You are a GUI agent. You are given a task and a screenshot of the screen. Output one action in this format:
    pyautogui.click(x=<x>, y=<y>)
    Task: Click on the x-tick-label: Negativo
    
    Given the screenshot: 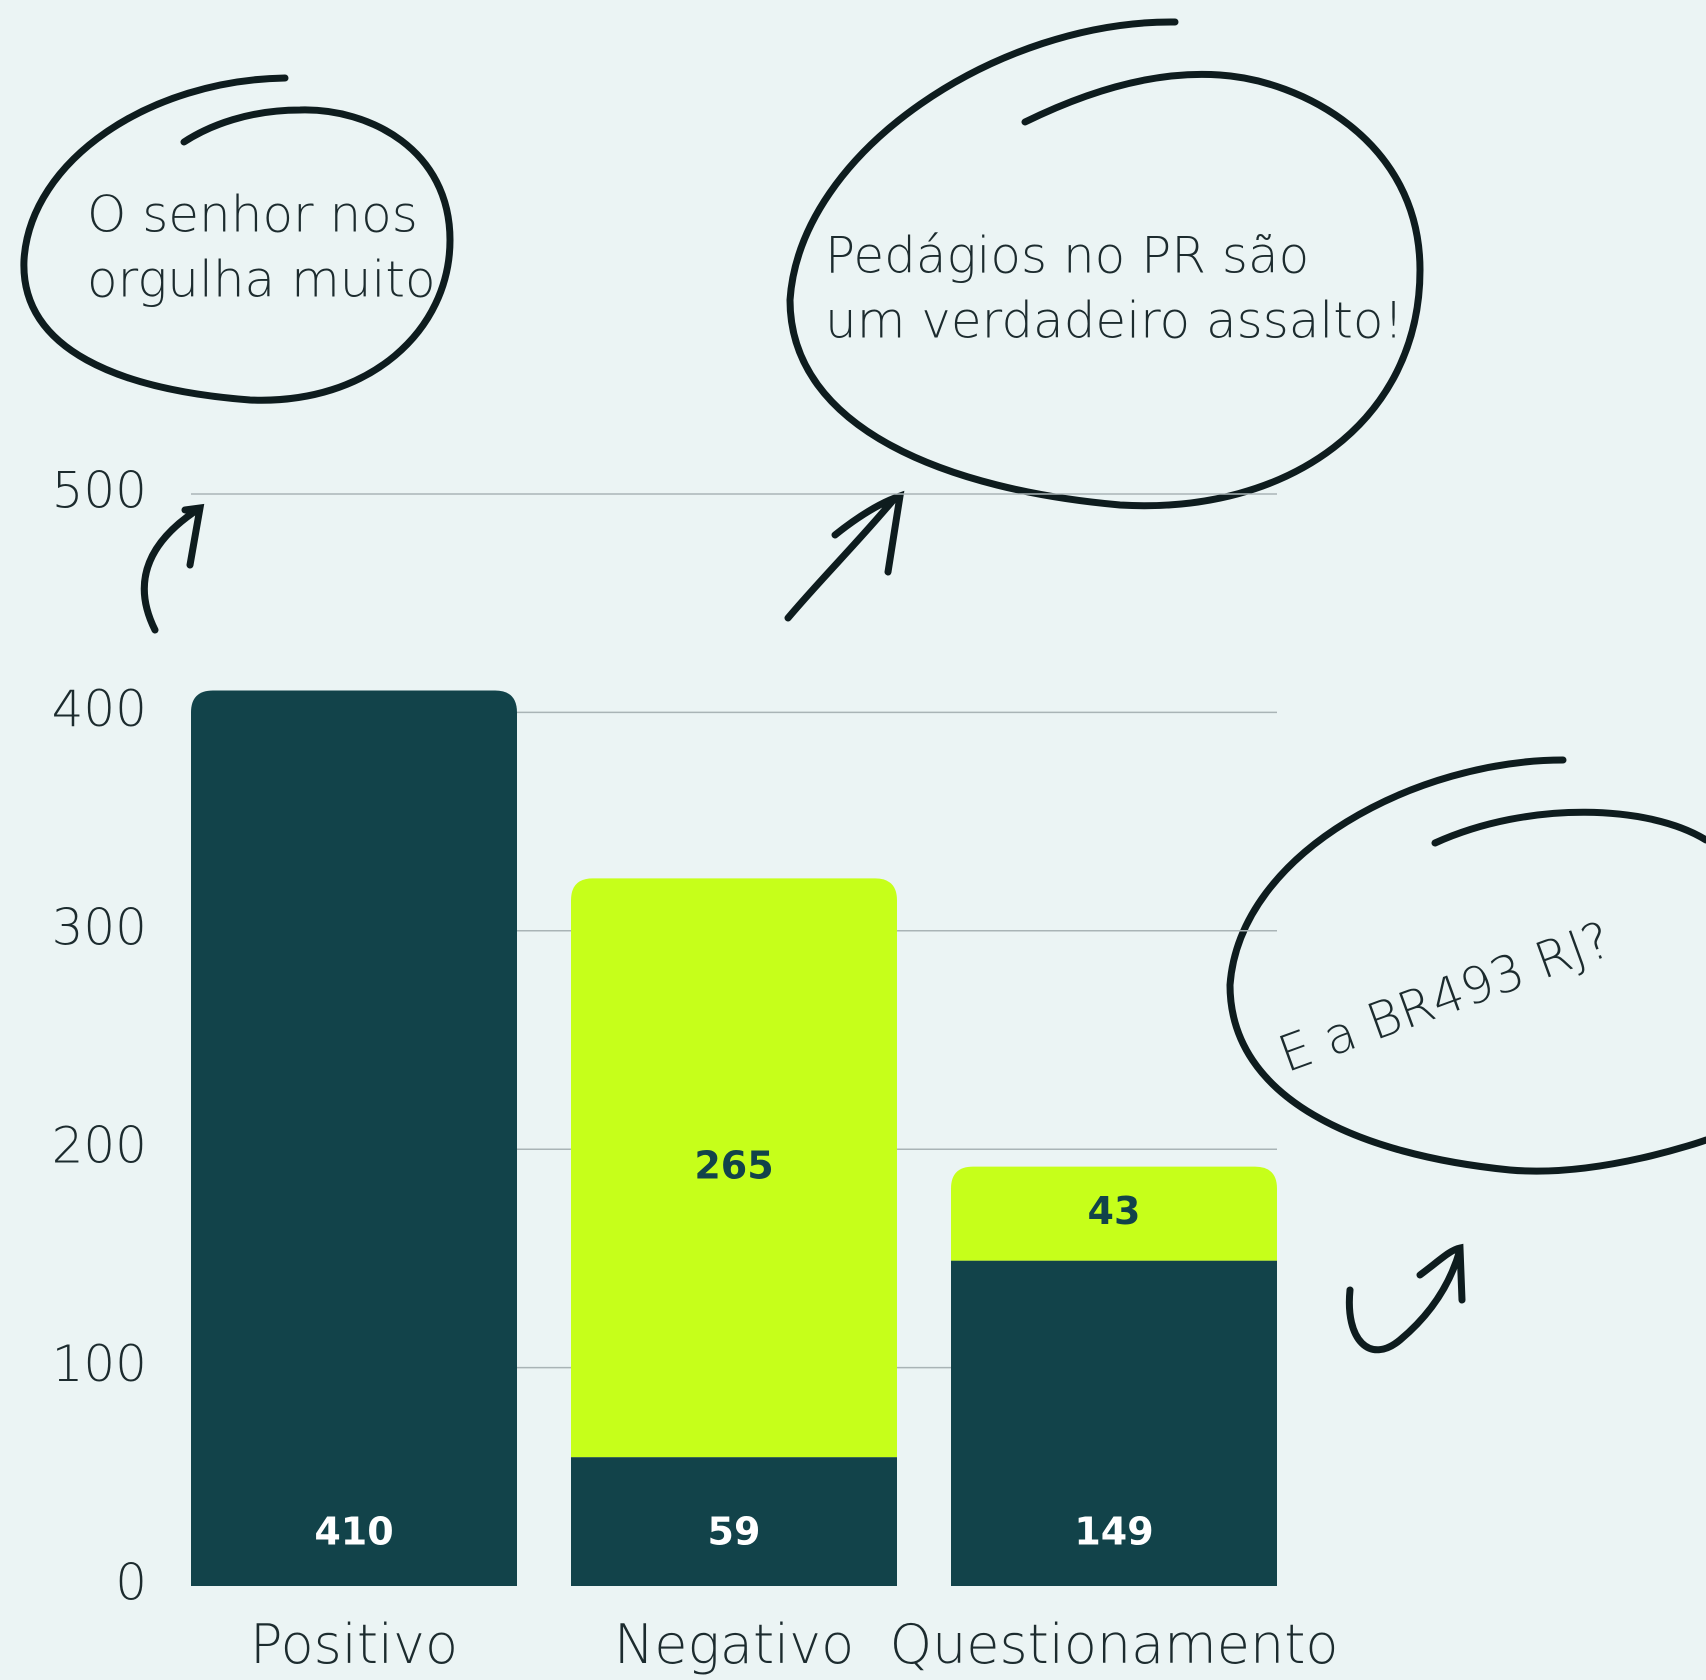 What is the action you would take?
    pyautogui.click(x=734, y=1644)
    